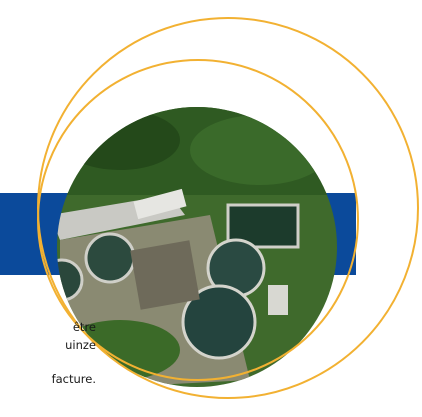 The height and width of the screenshot is (417, 422). What do you see at coordinates (84, 327) in the screenshot?
I see `text-line: être` at bounding box center [84, 327].